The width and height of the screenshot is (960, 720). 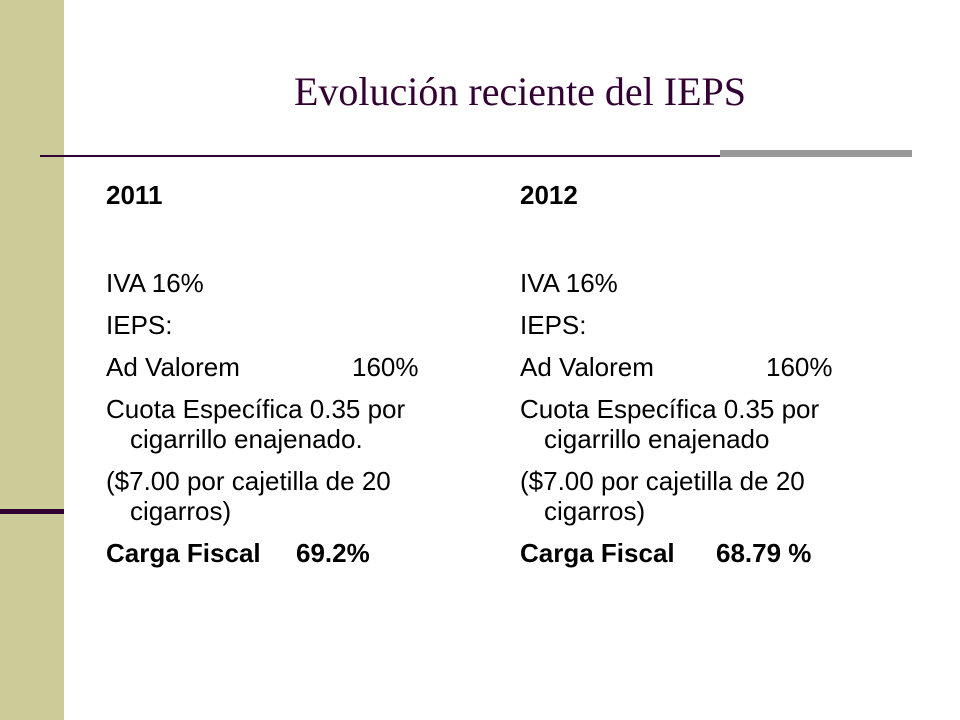 I want to click on carga-fiscal-line: Carga Fiscal 69.2%, so click(x=306, y=553).